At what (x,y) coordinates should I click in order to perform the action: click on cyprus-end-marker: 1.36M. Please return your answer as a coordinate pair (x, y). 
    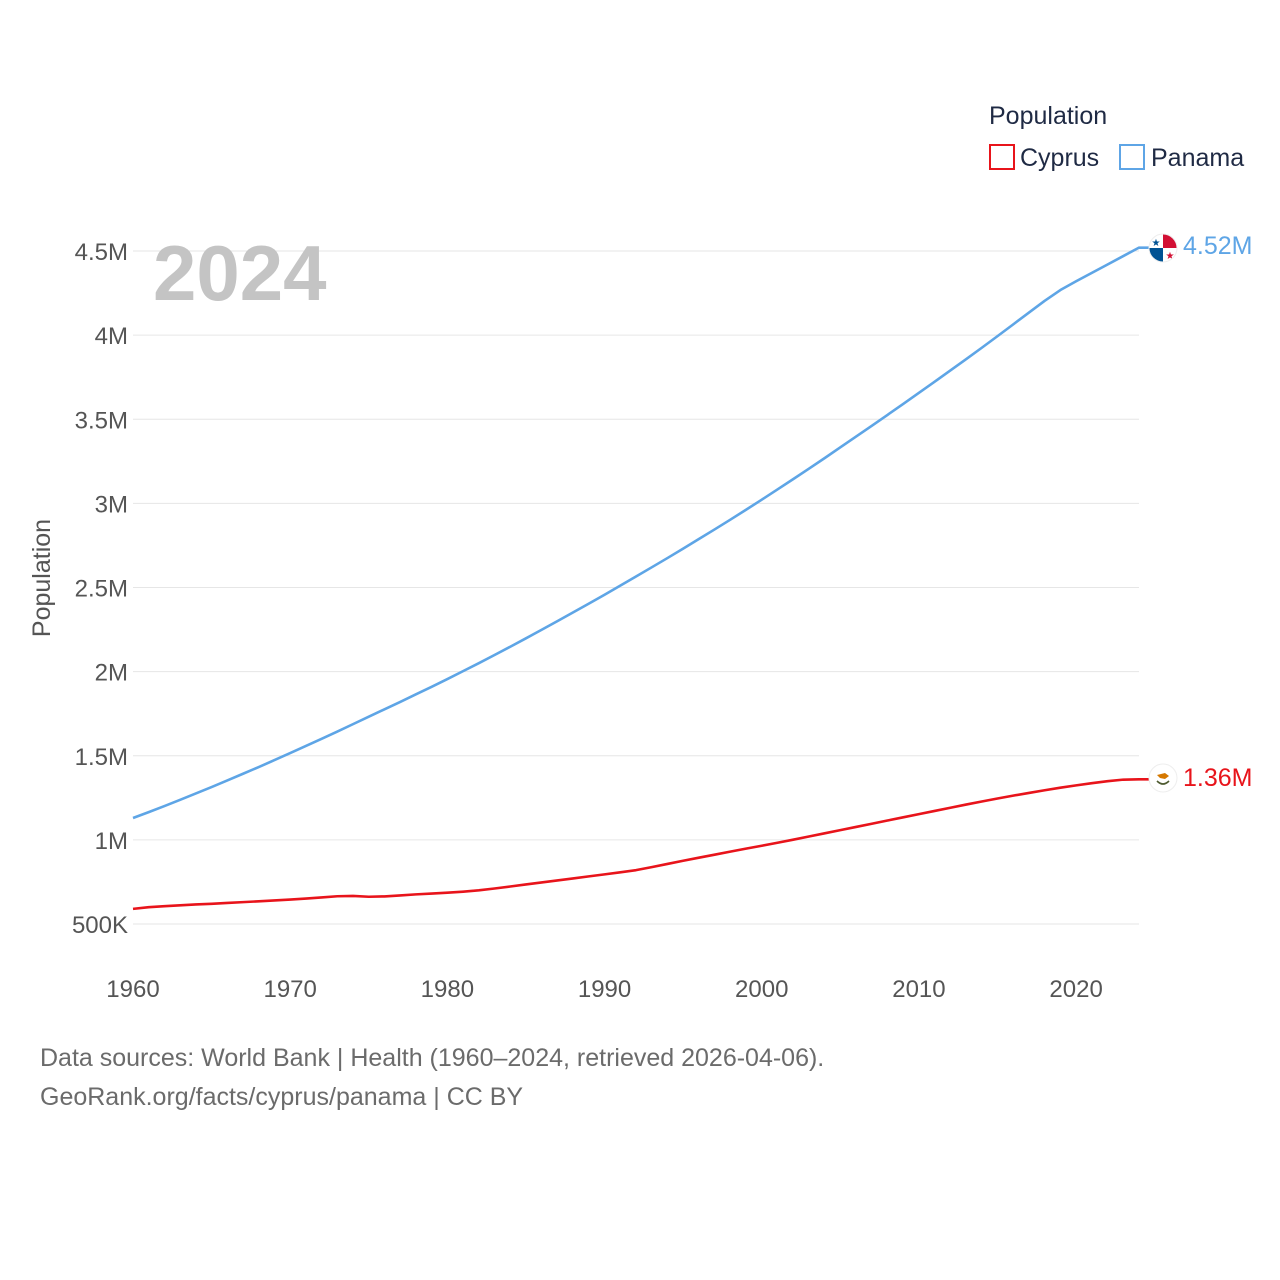
    Looking at the image, I should click on (1200, 778).